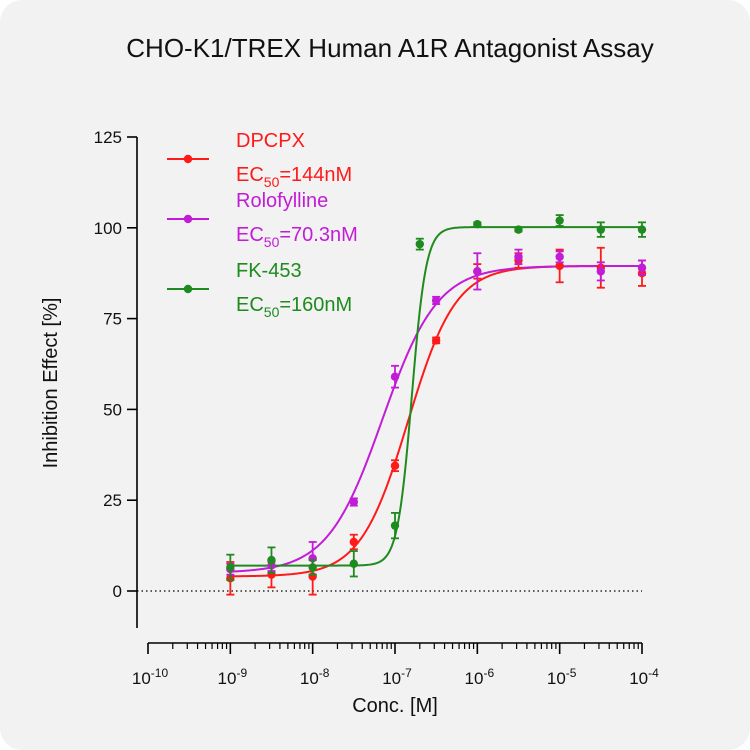  What do you see at coordinates (480, 677) in the screenshot?
I see `x-tick-label: 10⁻⁶` at bounding box center [480, 677].